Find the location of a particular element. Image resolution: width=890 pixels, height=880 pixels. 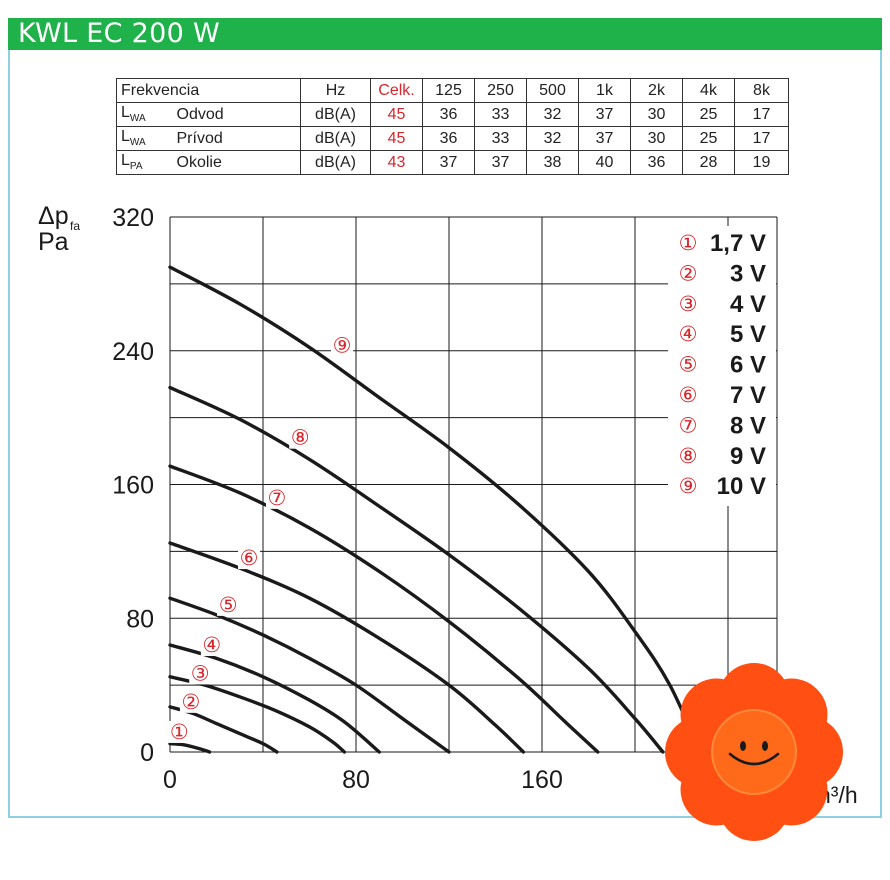

legend-marker: ⑤ is located at coordinates (688, 365).